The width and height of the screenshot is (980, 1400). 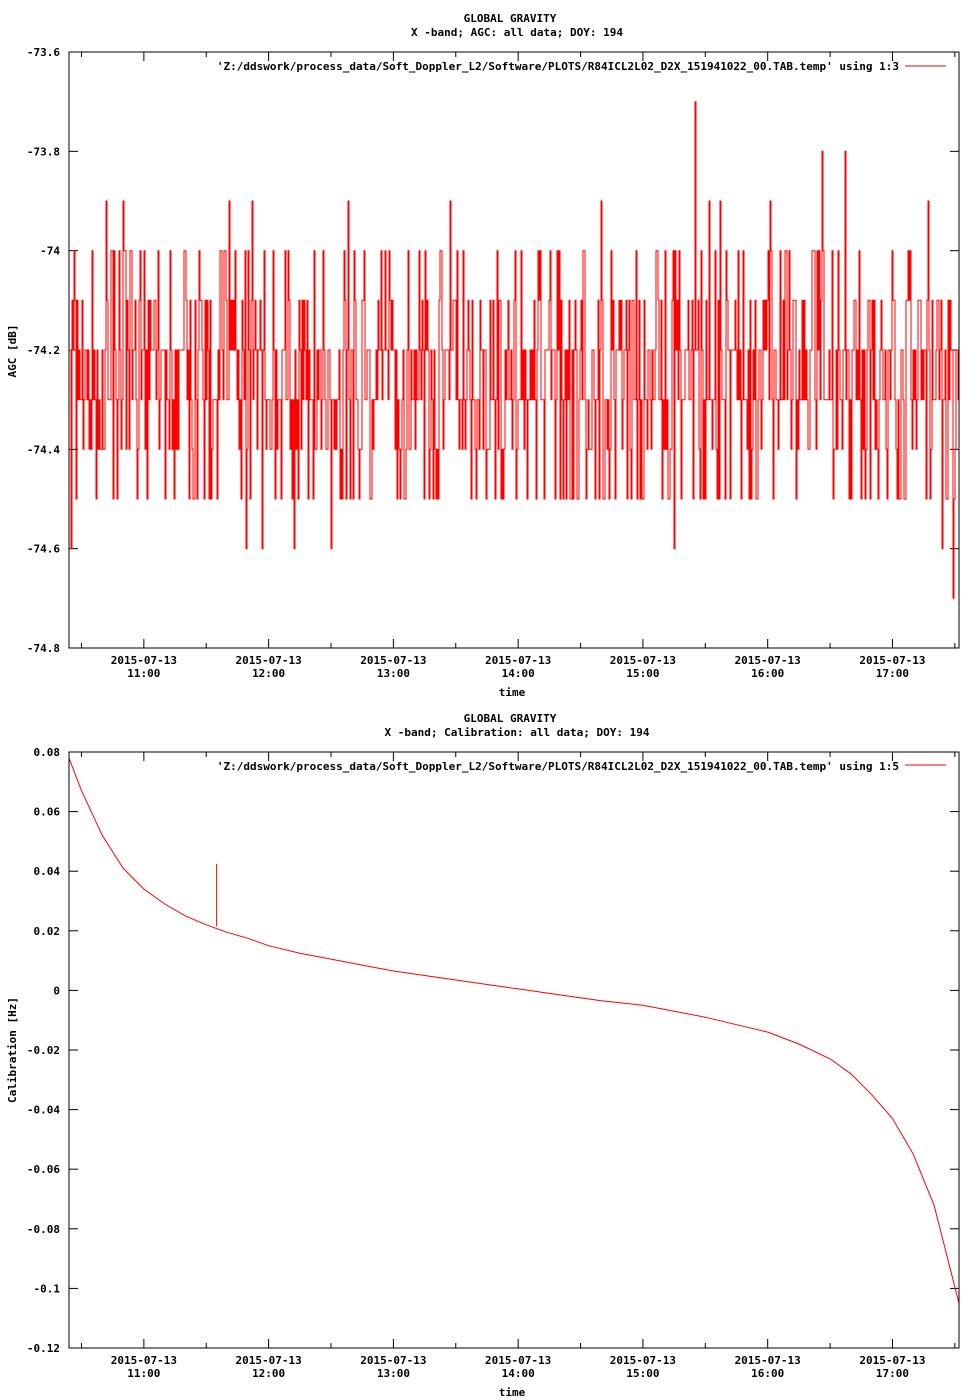 I want to click on agc-y-tick-label: -74.8, so click(x=43, y=648).